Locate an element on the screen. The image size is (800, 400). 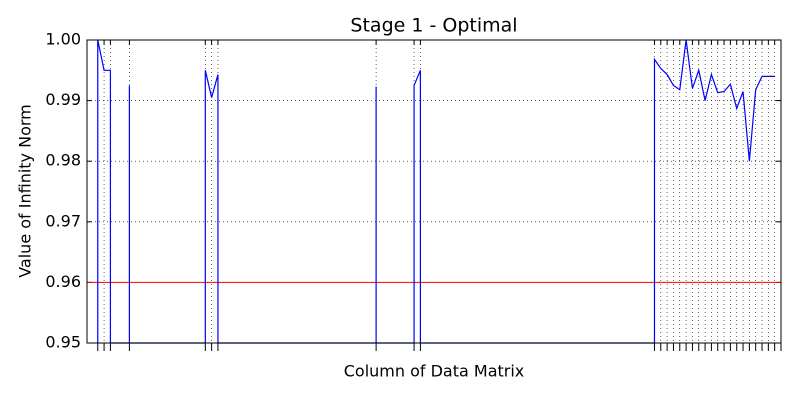
y-axis-label: Value of Infinity Norm is located at coordinates (25, 191).